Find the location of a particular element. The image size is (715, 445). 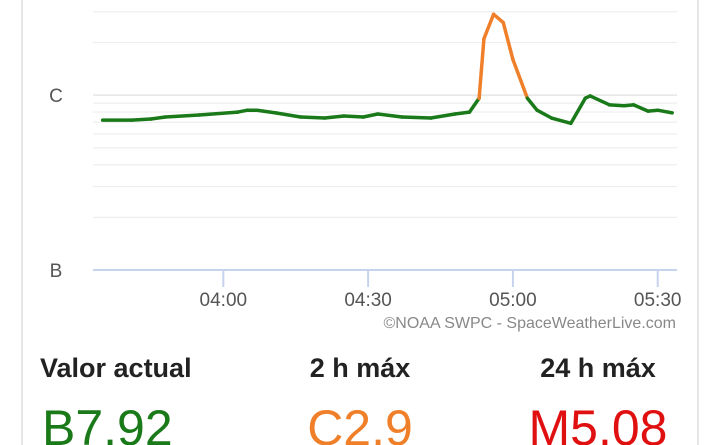

stat-value: M5.08 is located at coordinates (598, 422).